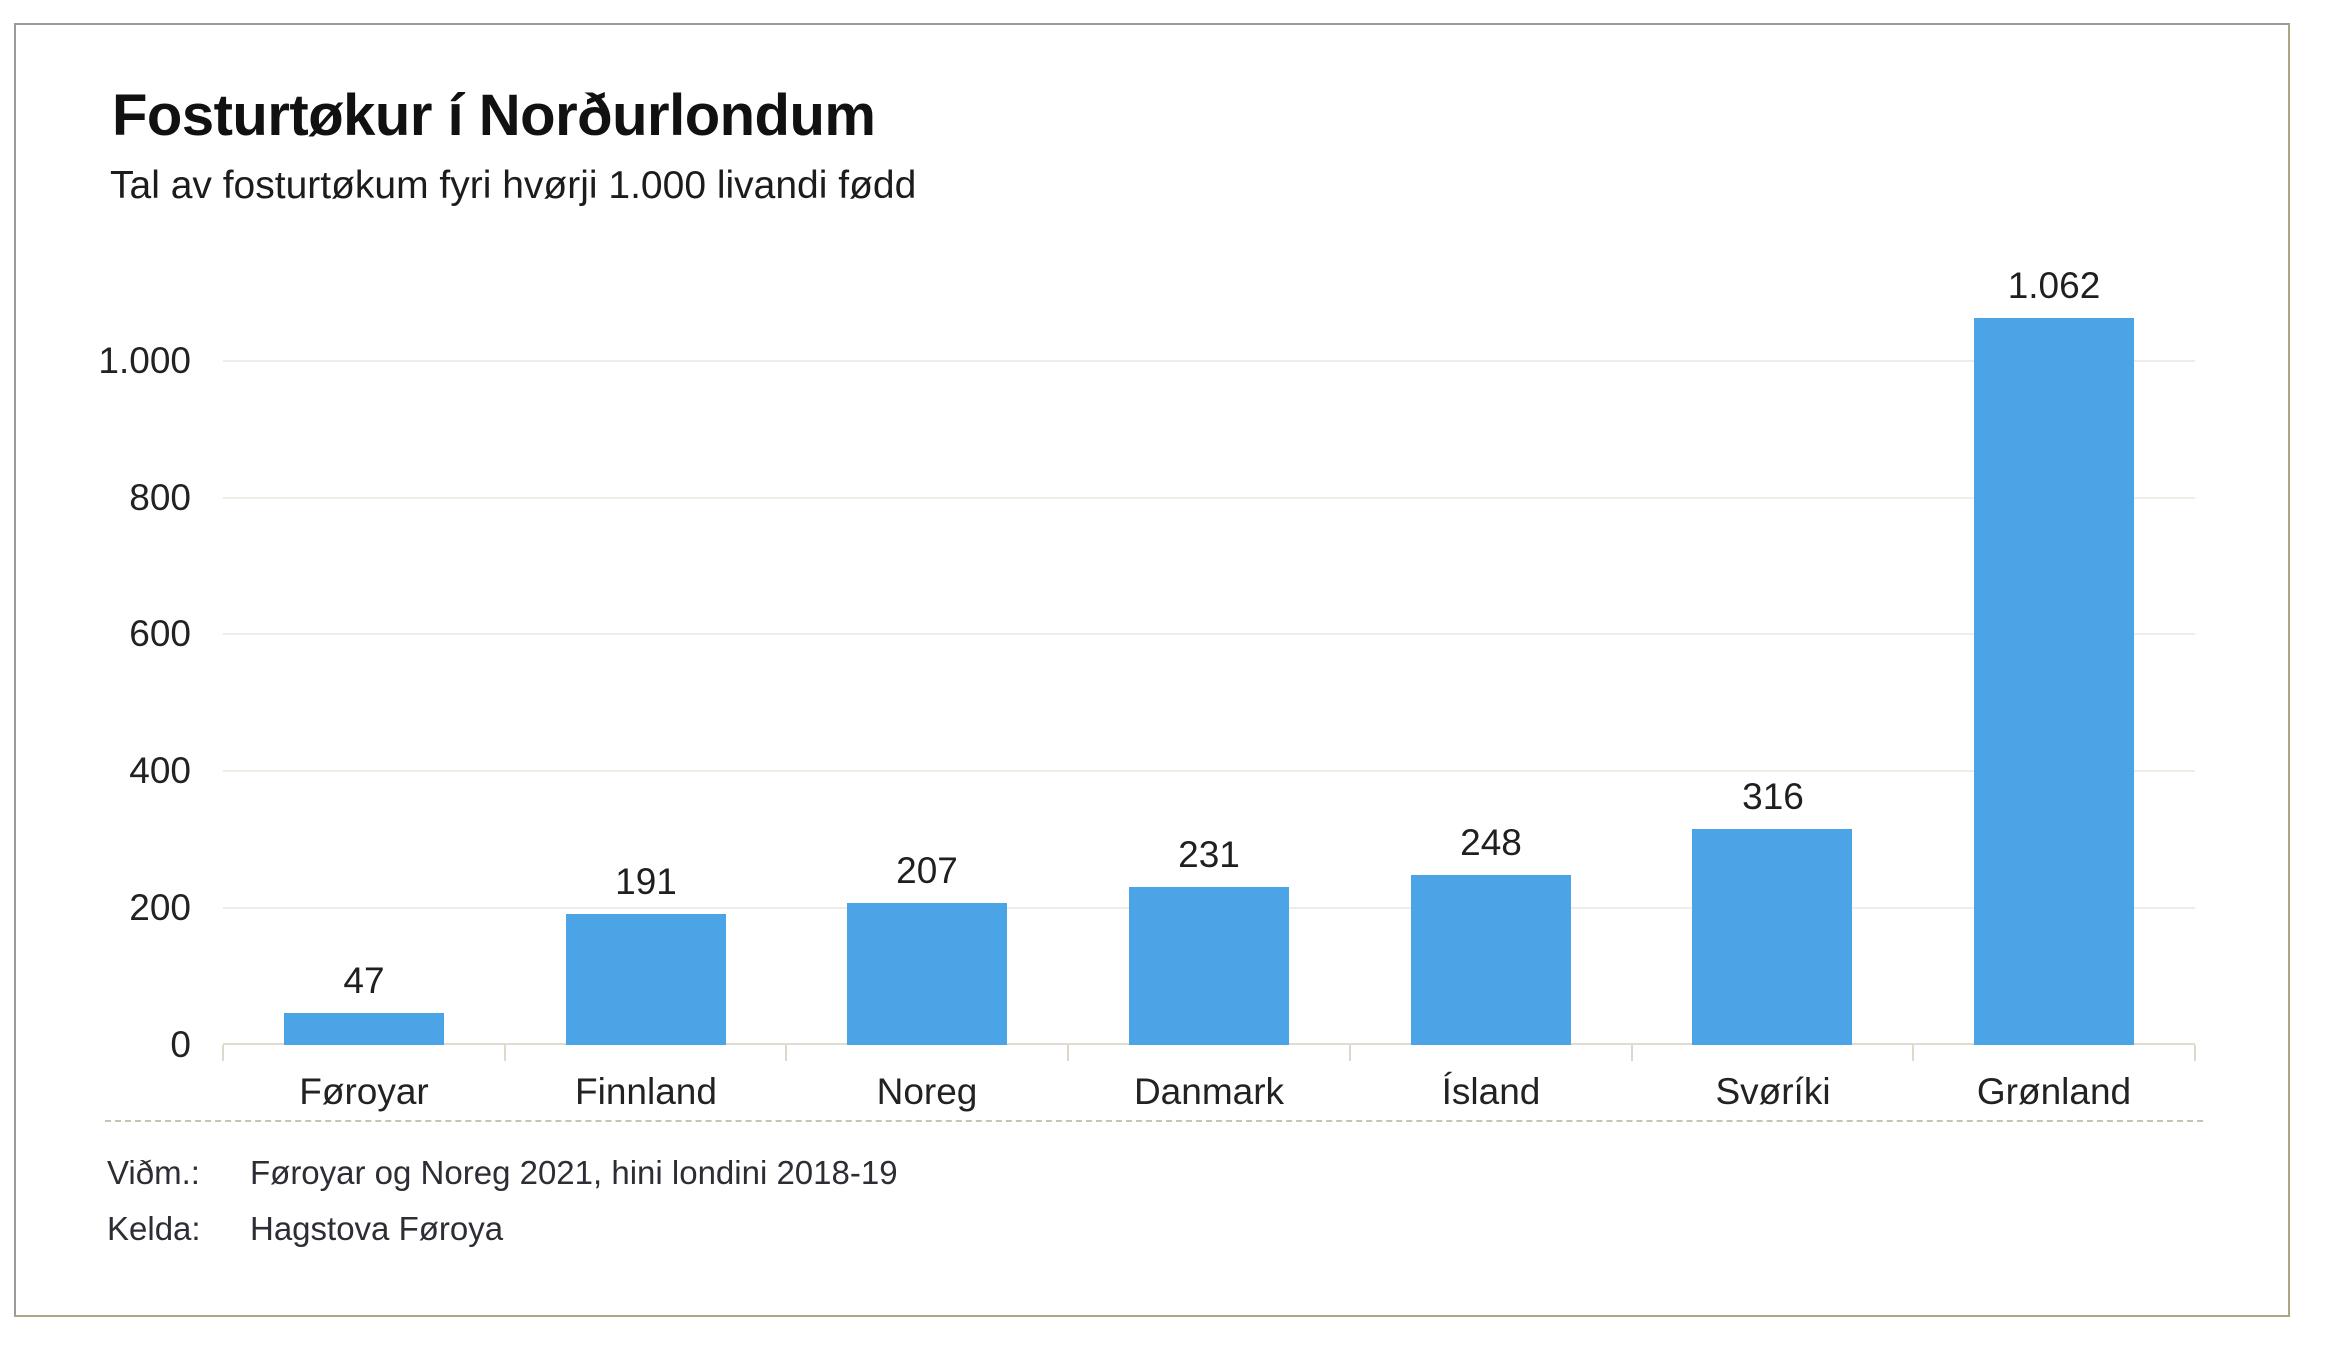  I want to click on bar-value-label: 207, so click(927, 870).